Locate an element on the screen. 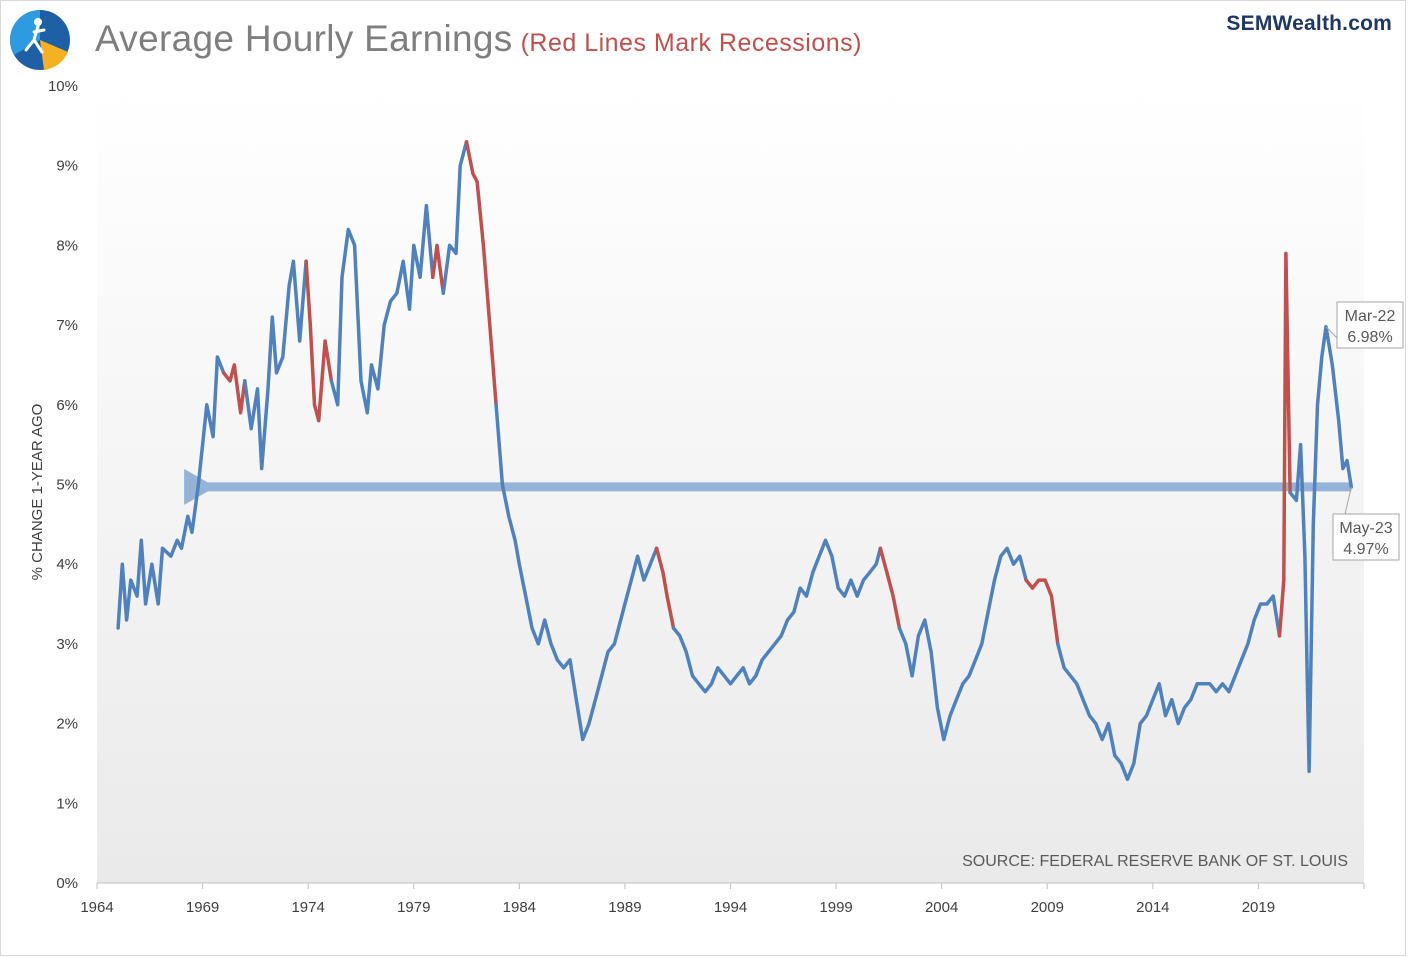  callout-date: Mar-22 is located at coordinates (1370, 316).